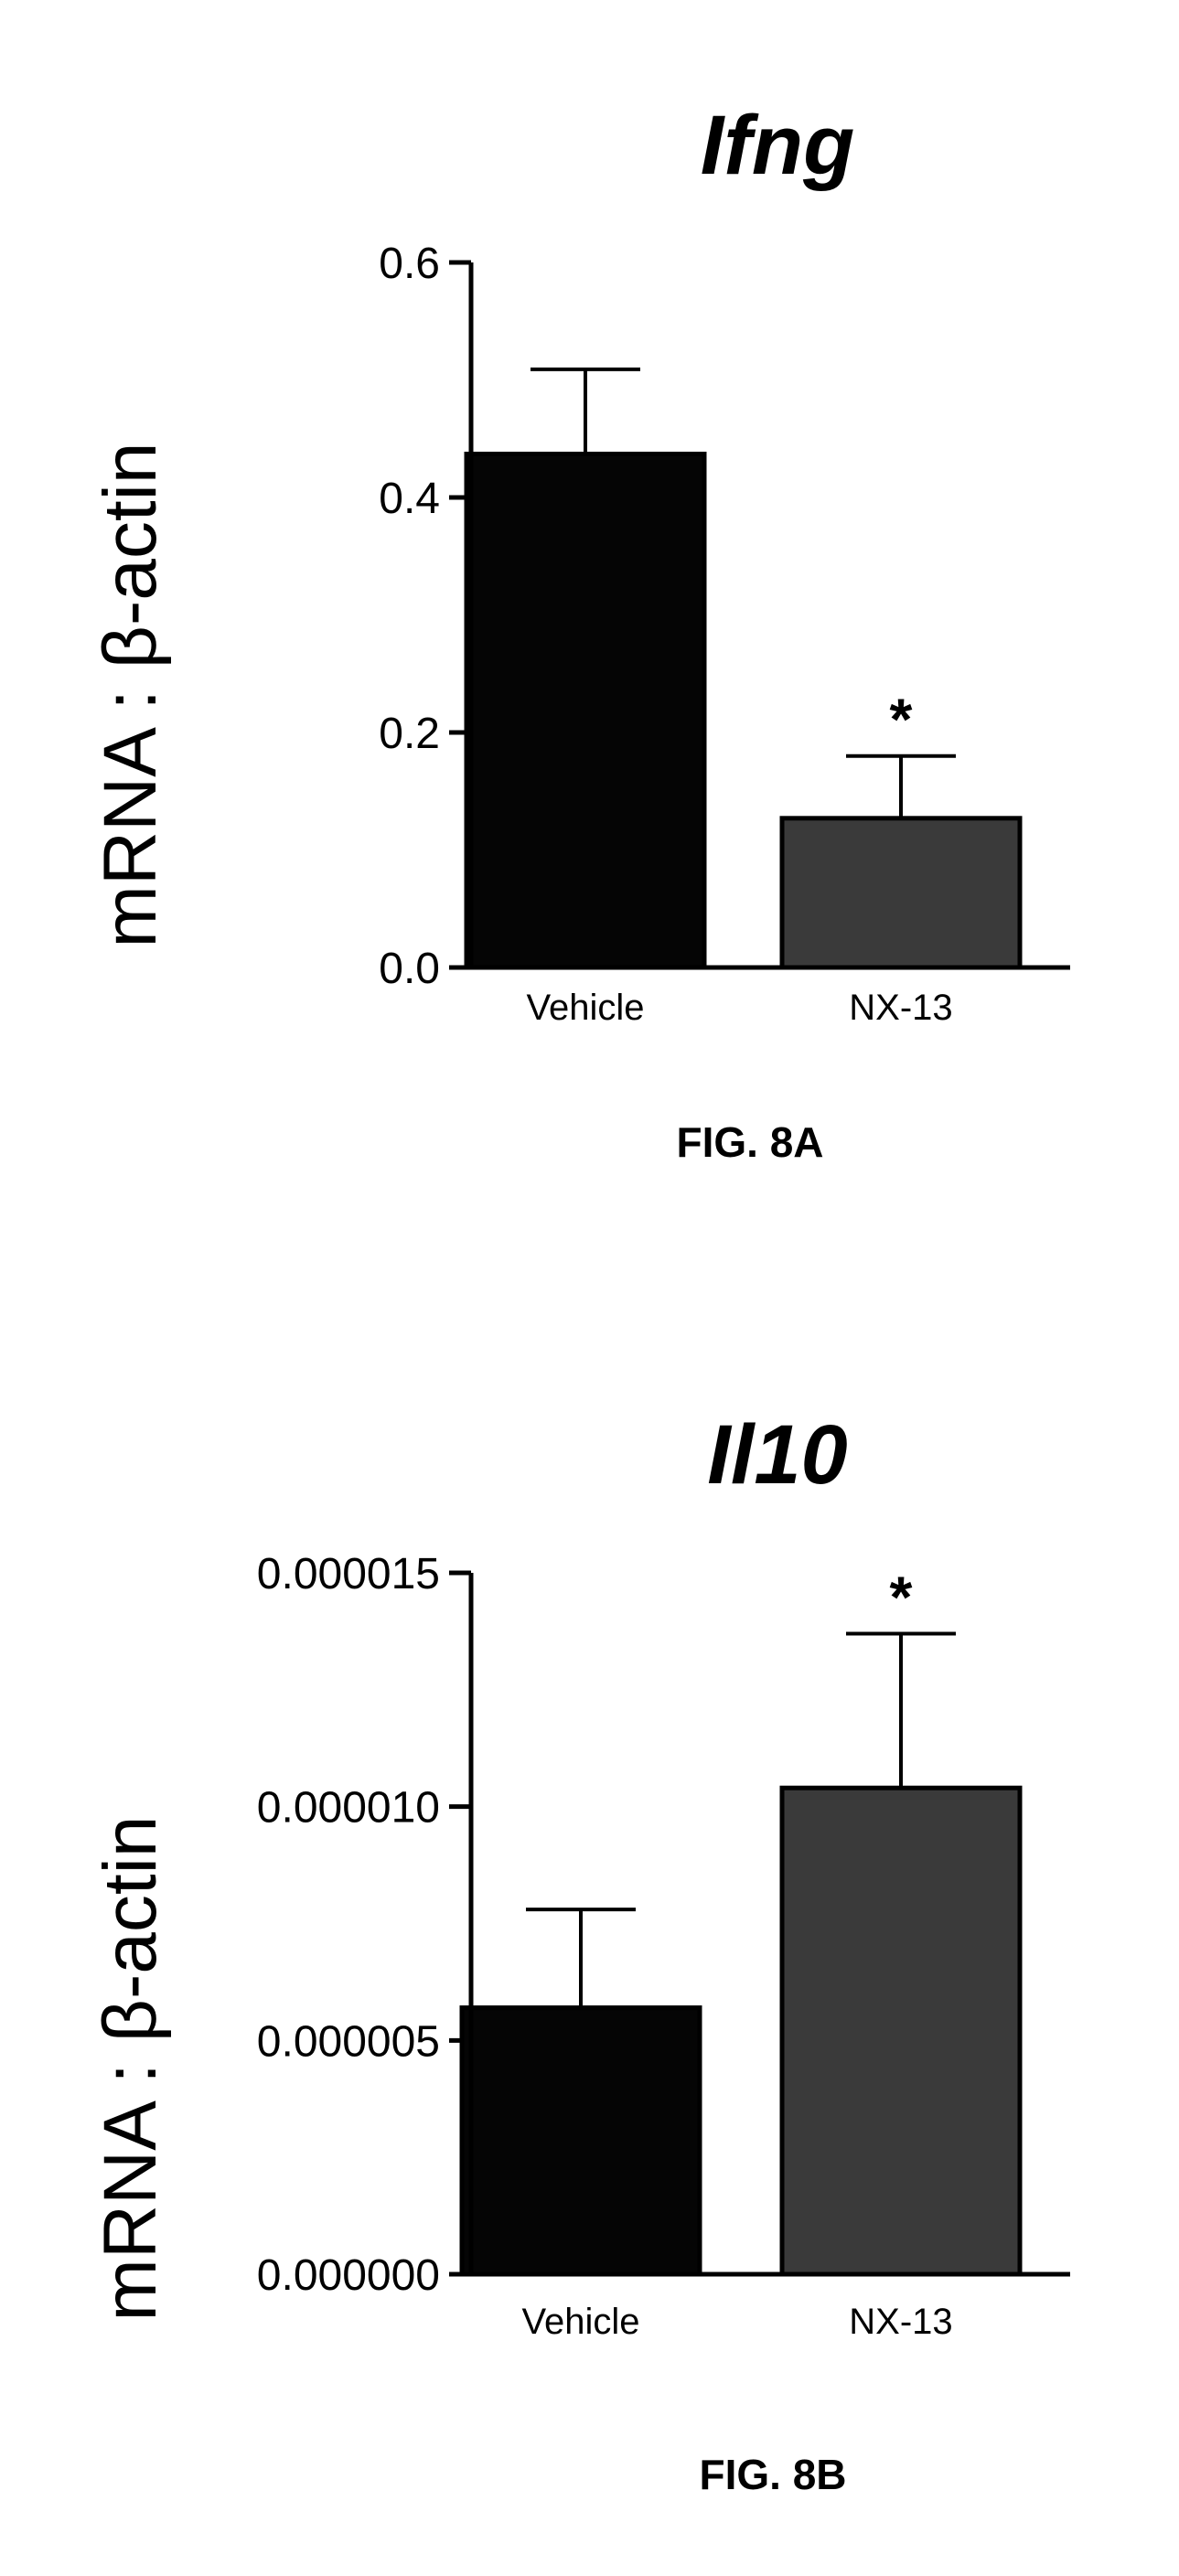 The image size is (1179, 2576). I want to click on y-tick-label: 0.6, so click(409, 264).